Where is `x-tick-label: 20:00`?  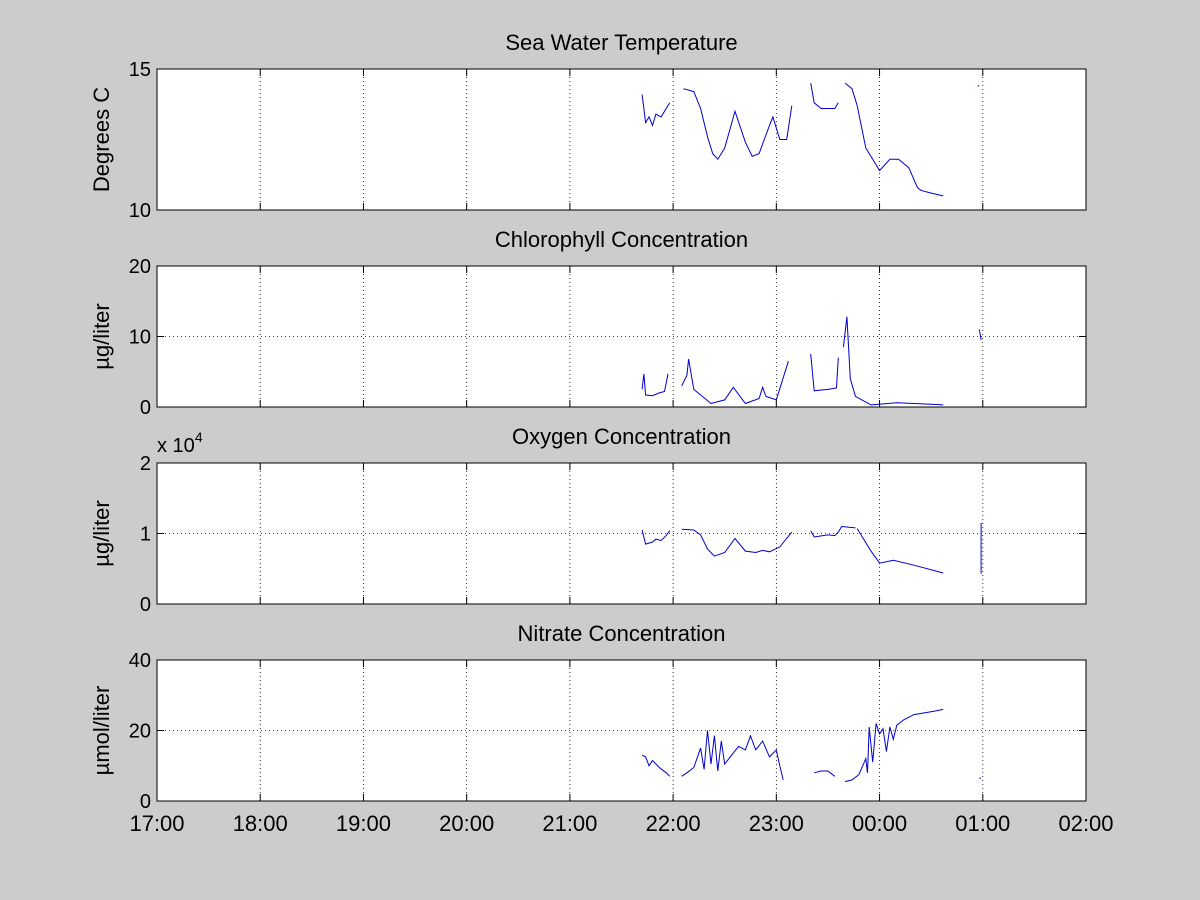 x-tick-label: 20:00 is located at coordinates (466, 823).